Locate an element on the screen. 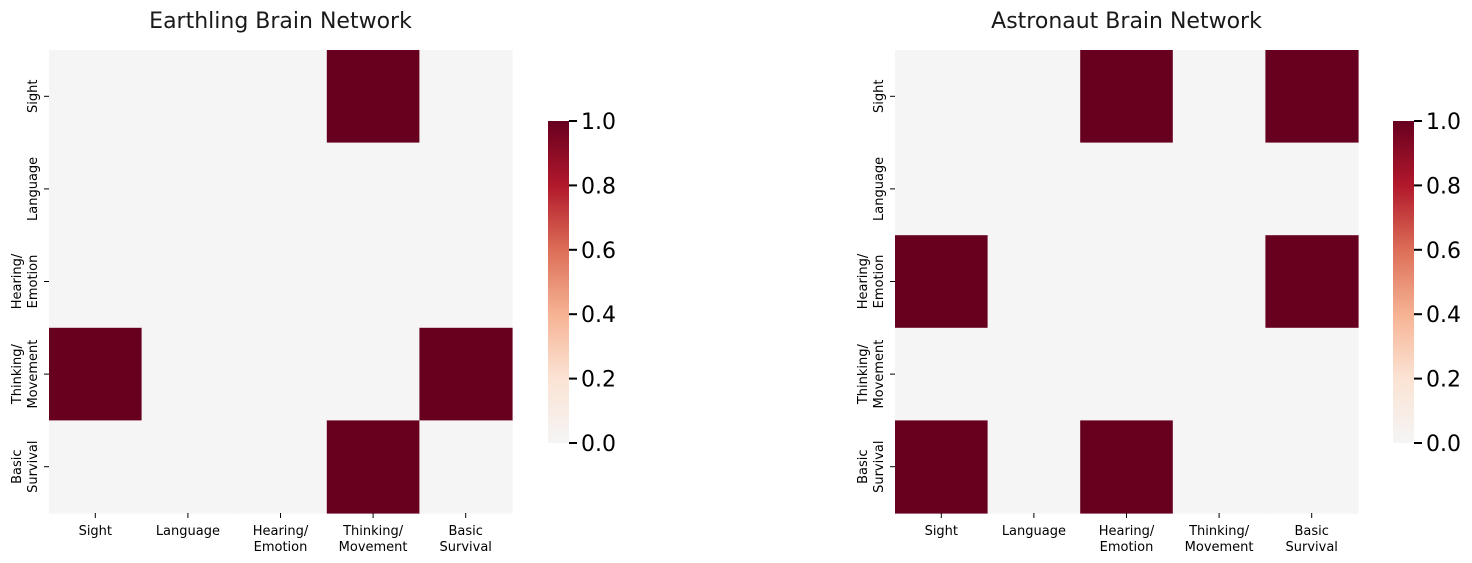  y-tick-label: Hearing/Emotion is located at coordinates (871, 281).